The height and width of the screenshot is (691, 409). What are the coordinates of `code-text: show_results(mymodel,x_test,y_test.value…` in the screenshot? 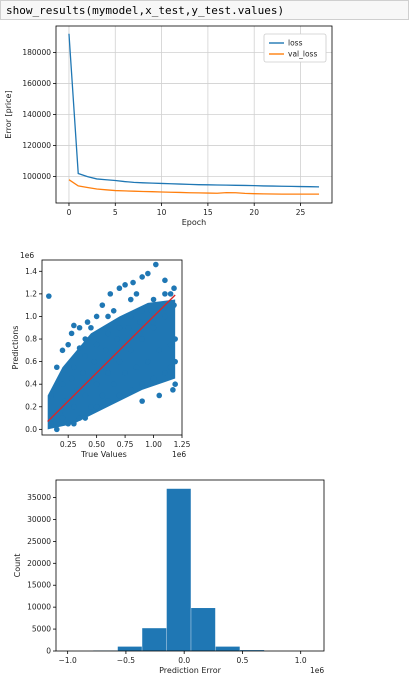 It's located at (145, 10).